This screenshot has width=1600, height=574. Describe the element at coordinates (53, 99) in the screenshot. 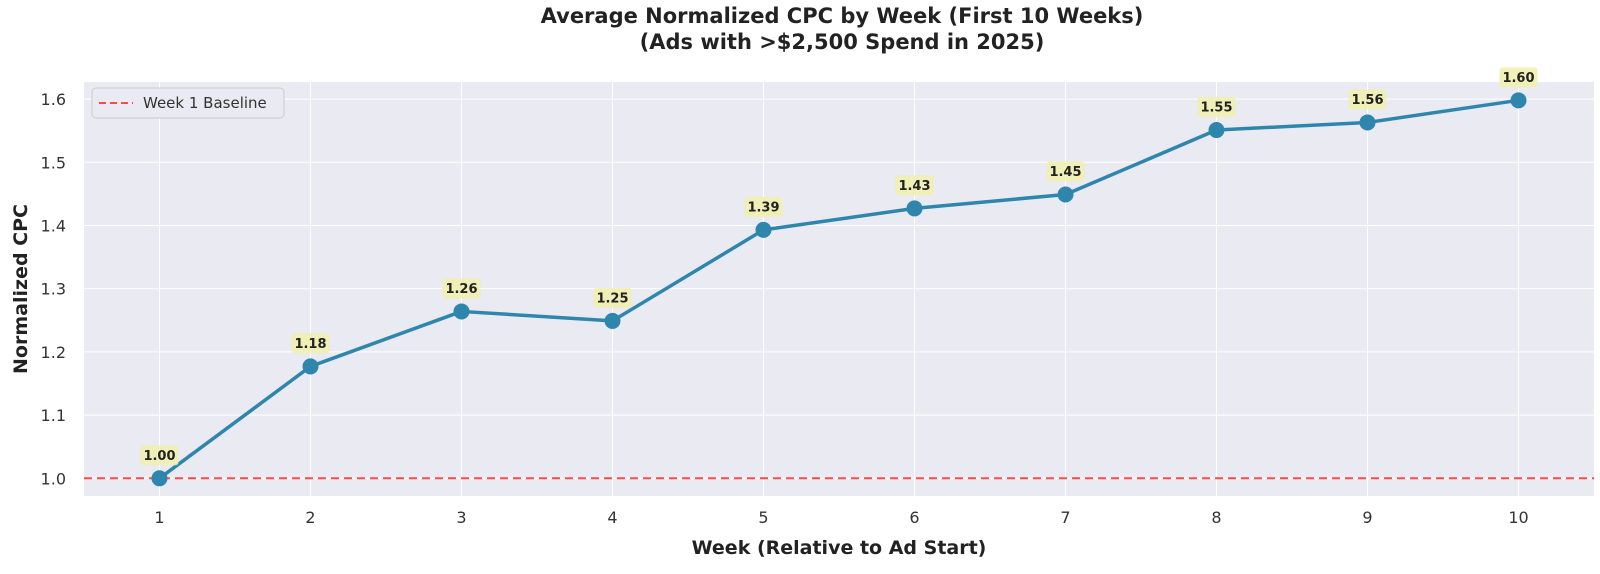

I see `y-tick-label: 1.6` at that location.